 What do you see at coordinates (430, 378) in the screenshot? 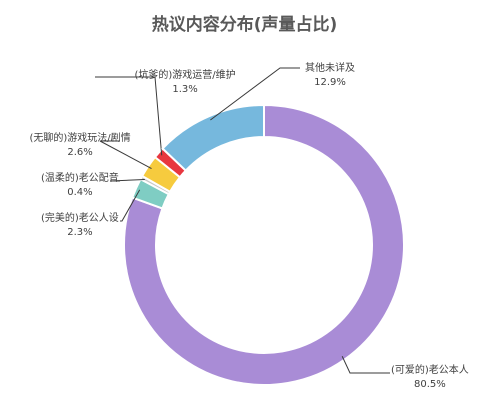
I see `data-label: (可爱的)老公本人 80.5%` at bounding box center [430, 378].